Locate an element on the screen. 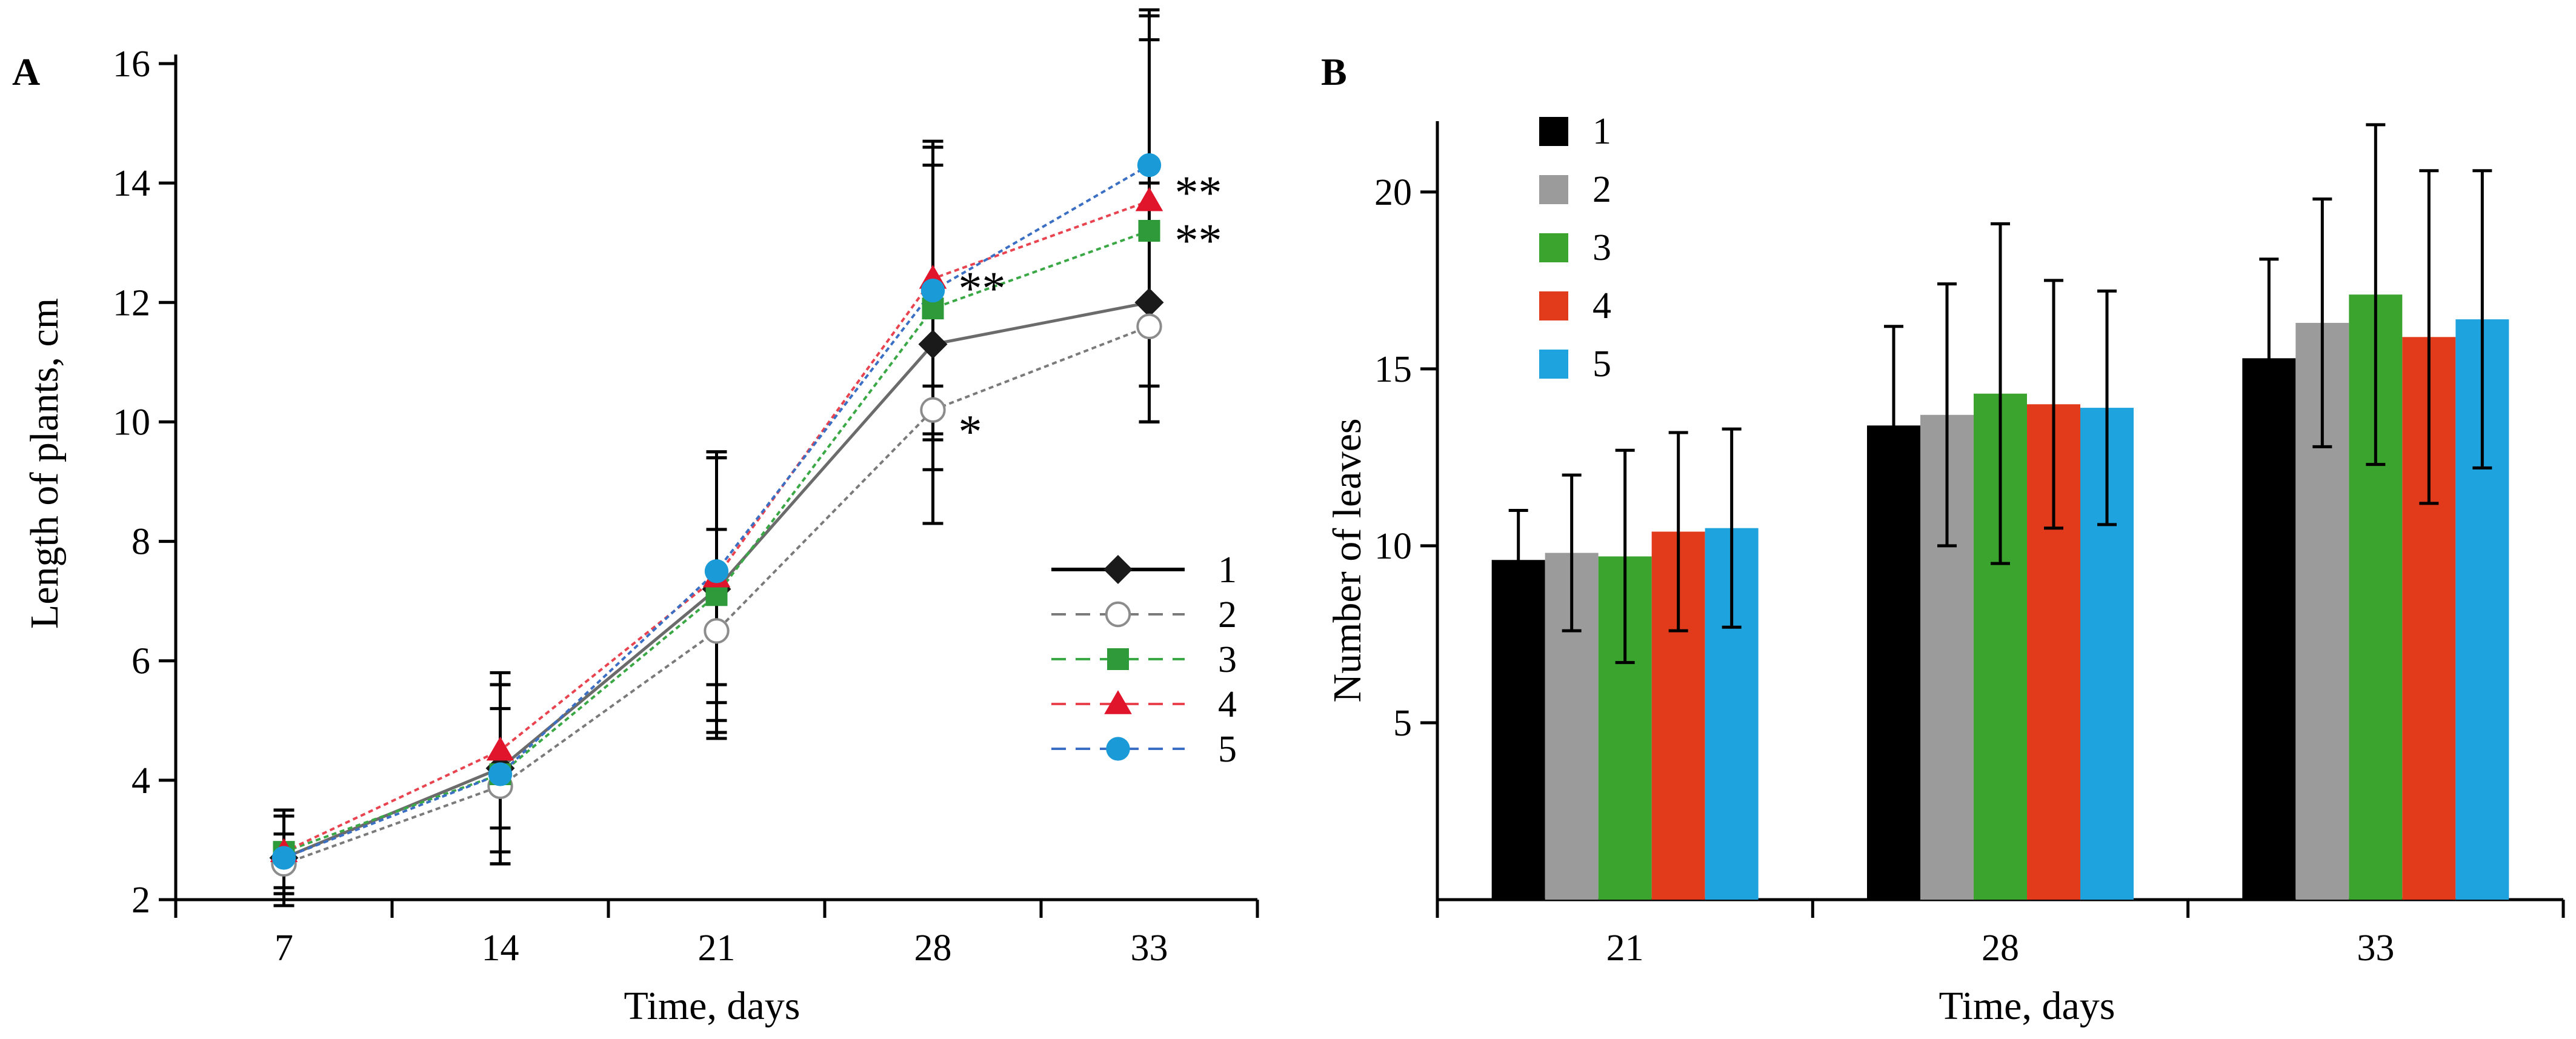 The width and height of the screenshot is (2576, 1039). panel-b-y-axis-title: Number of leaves is located at coordinates (1347, 560).